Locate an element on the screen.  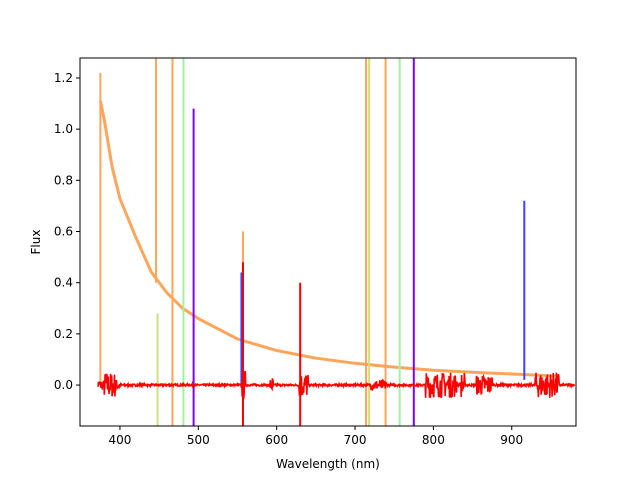
y-tick-label: 1.0 is located at coordinates (63, 129).